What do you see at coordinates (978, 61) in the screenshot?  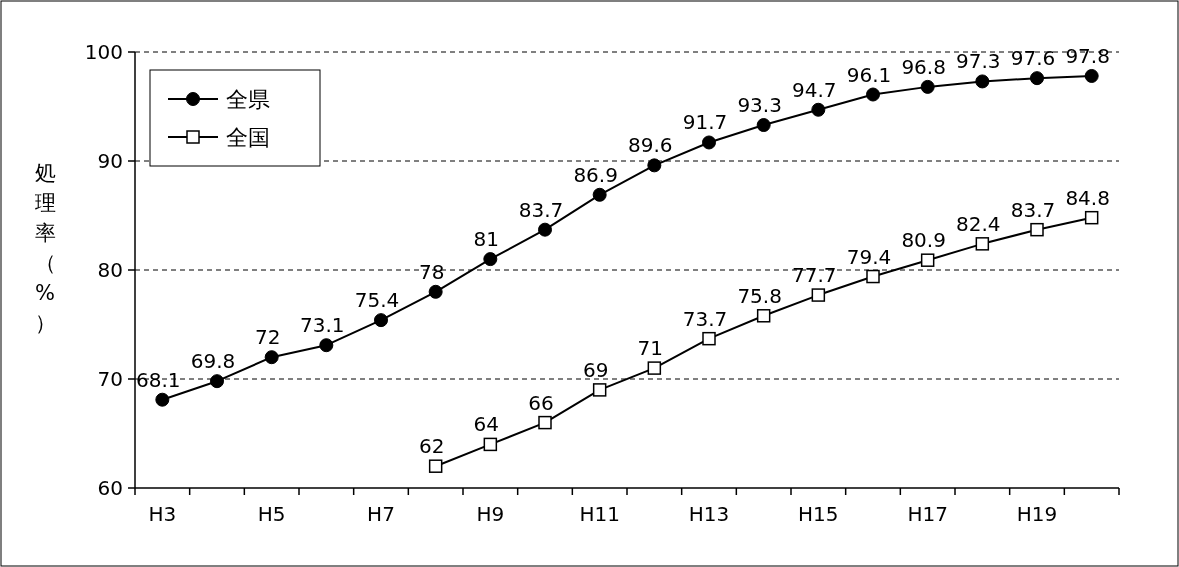 I see `data-label: 97.3` at bounding box center [978, 61].